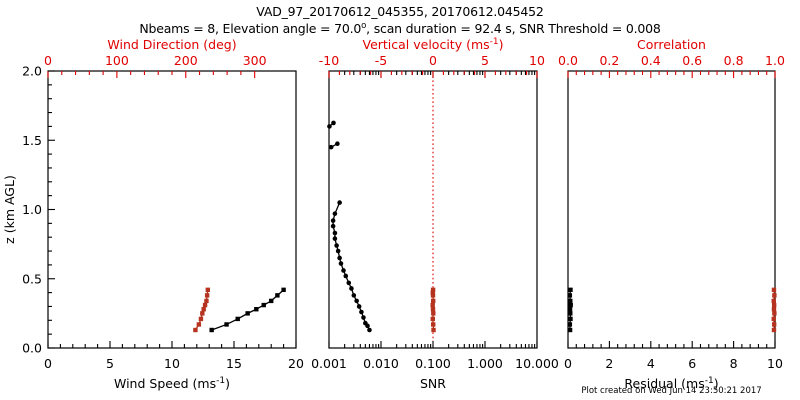 Image resolution: width=800 pixels, height=400 pixels. I want to click on panel-3-top-tick-label: 0.2, so click(609, 60).